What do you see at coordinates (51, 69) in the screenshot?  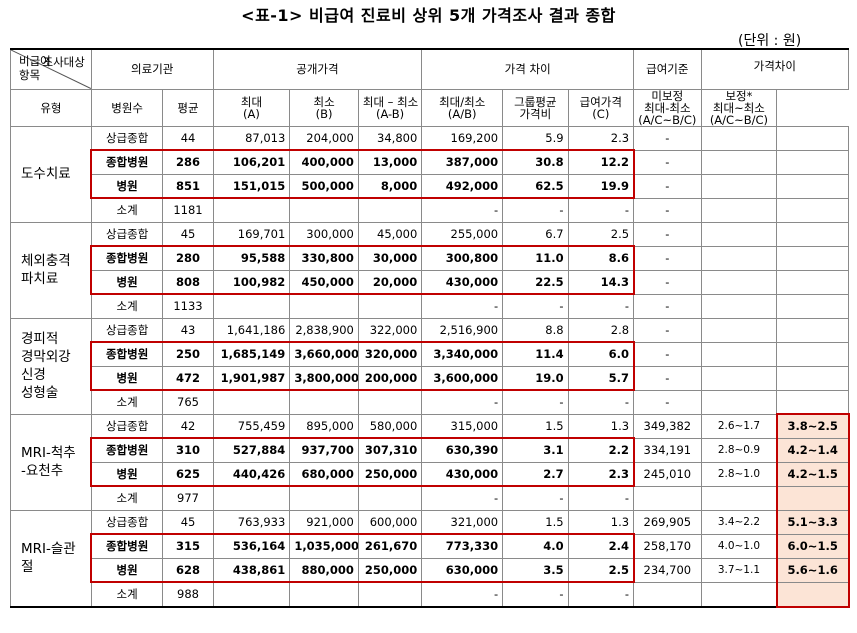 I see `header-diagonal-cell: 조사대상 비급여 항목` at bounding box center [51, 69].